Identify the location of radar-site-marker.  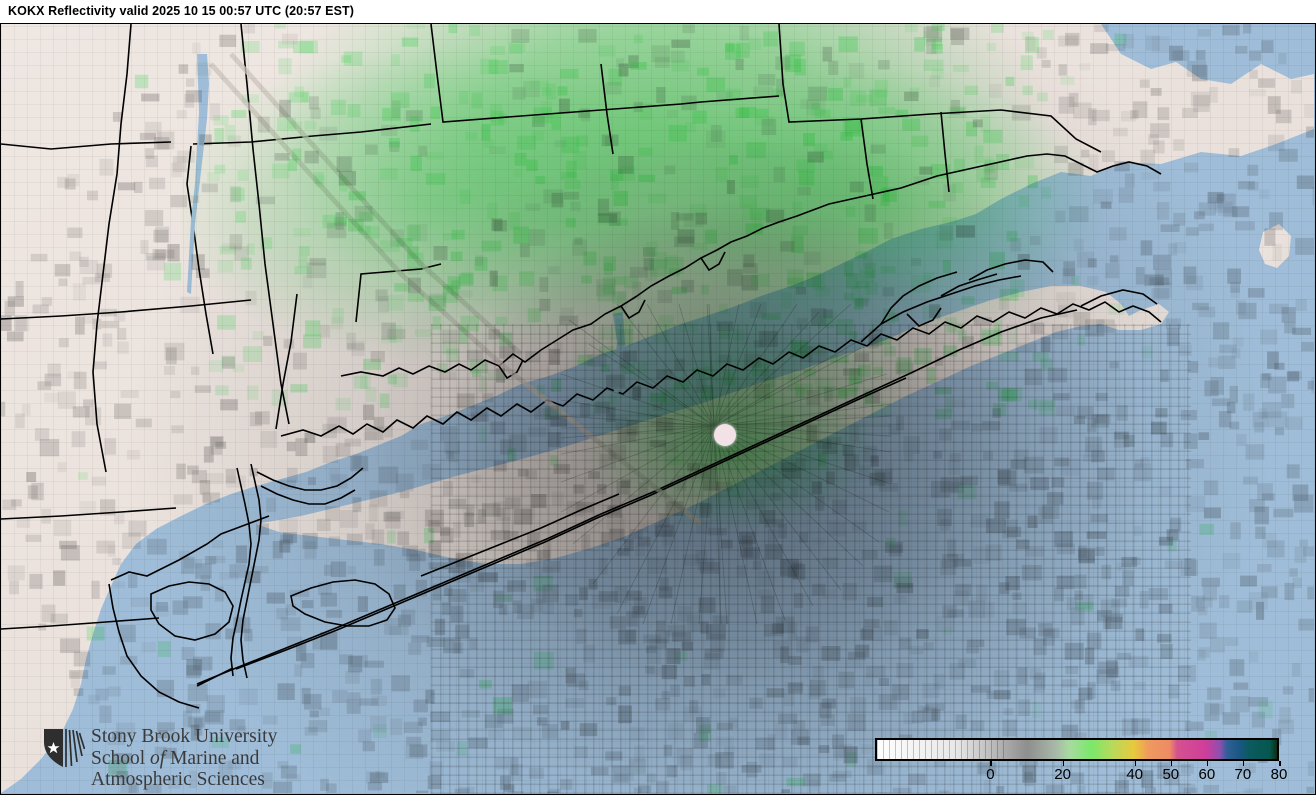
(725, 435).